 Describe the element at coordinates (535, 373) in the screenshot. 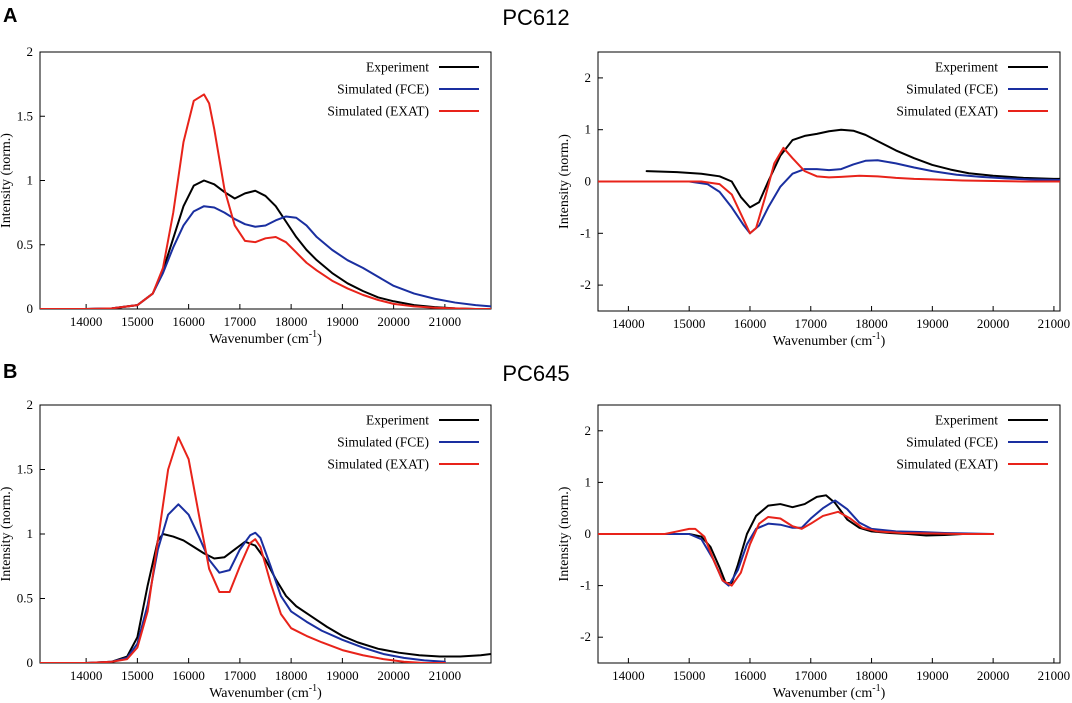

I see `panel-b-title: PC645` at that location.